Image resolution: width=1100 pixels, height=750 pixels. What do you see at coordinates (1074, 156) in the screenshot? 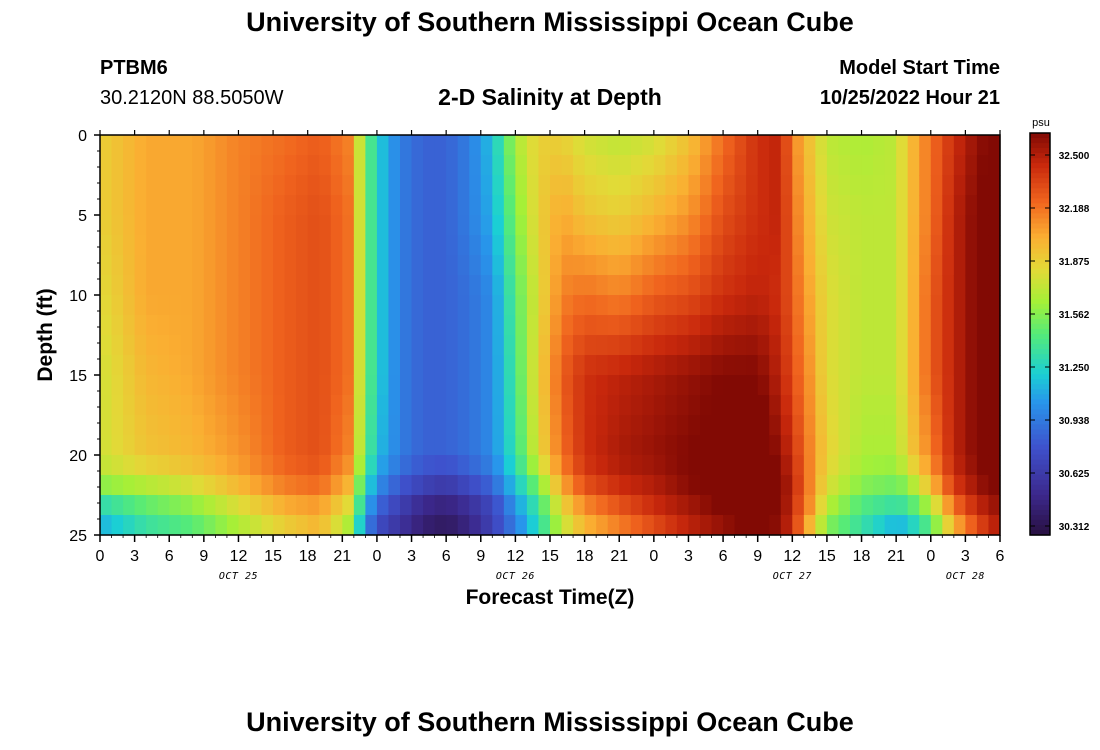
I see `colorbar-tick-label: 32.500` at bounding box center [1074, 156].